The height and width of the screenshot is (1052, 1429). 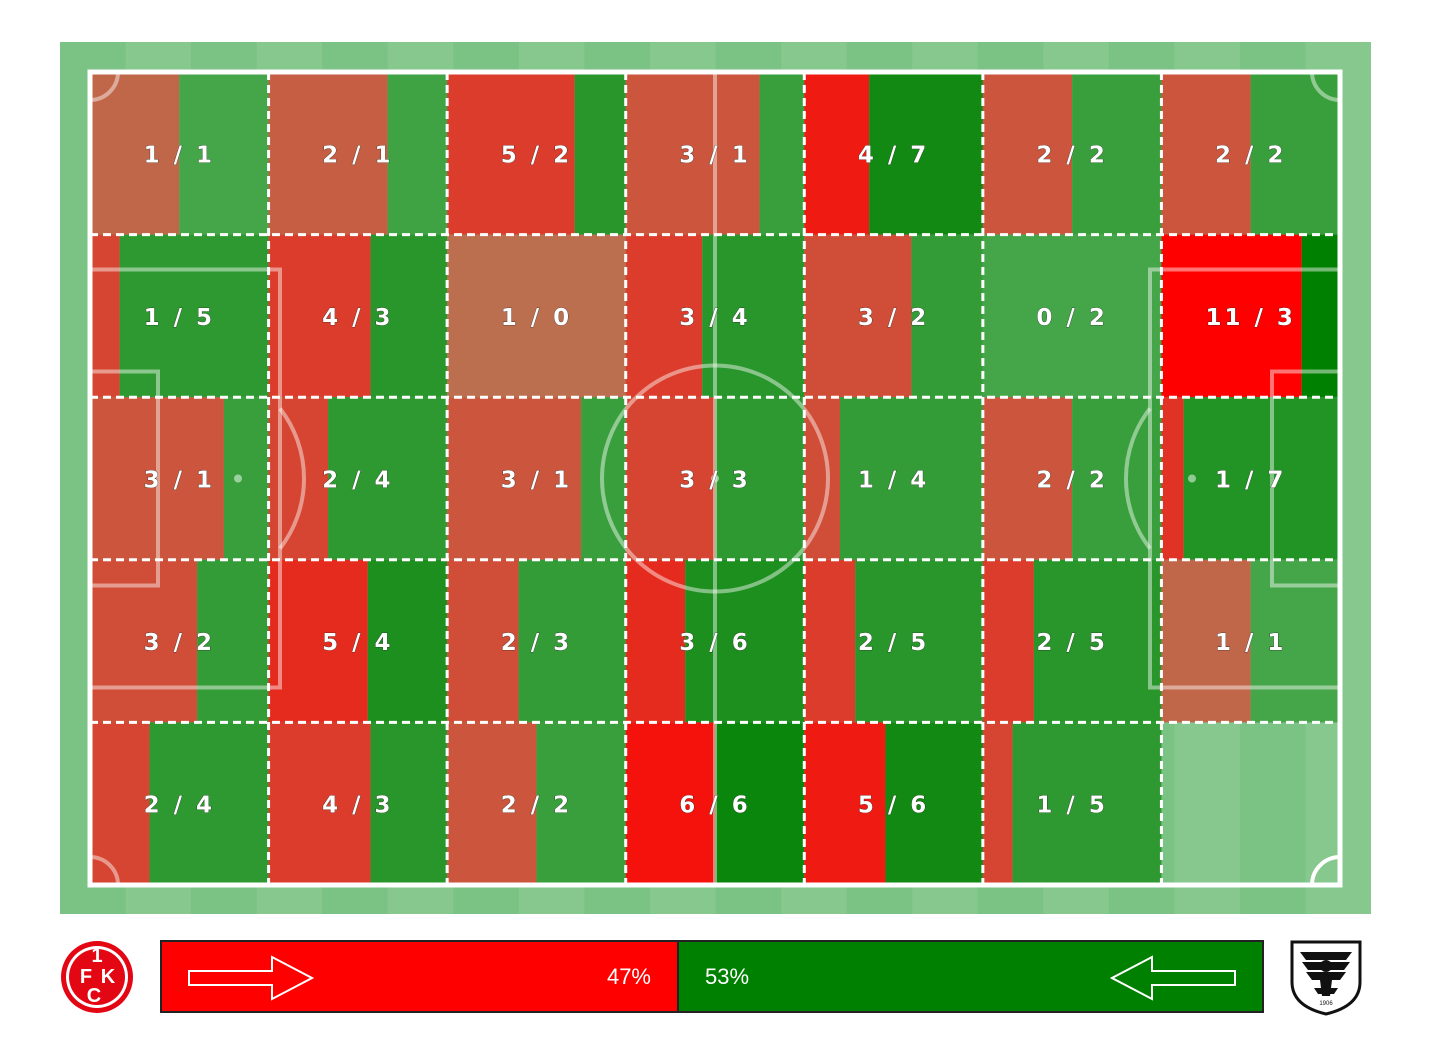 I want to click on right-penalty-arc, so click(x=1138, y=478).